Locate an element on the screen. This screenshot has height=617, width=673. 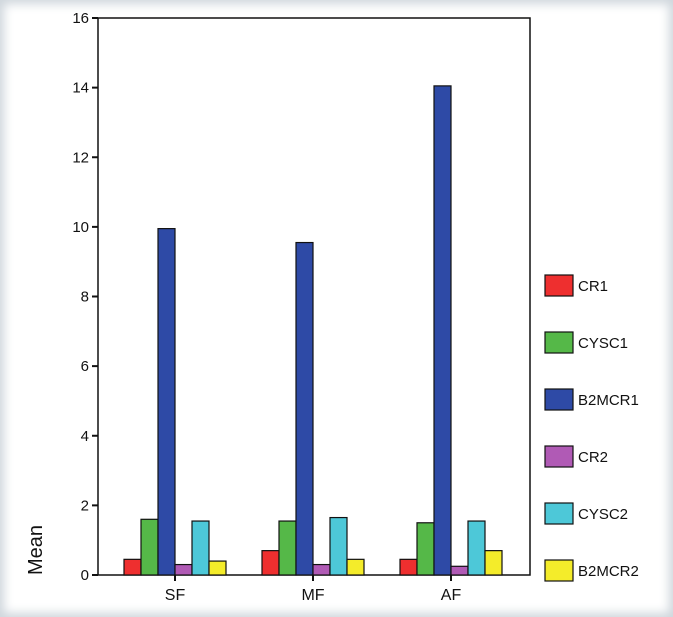
bar-b2mcr1-af is located at coordinates (442, 330).